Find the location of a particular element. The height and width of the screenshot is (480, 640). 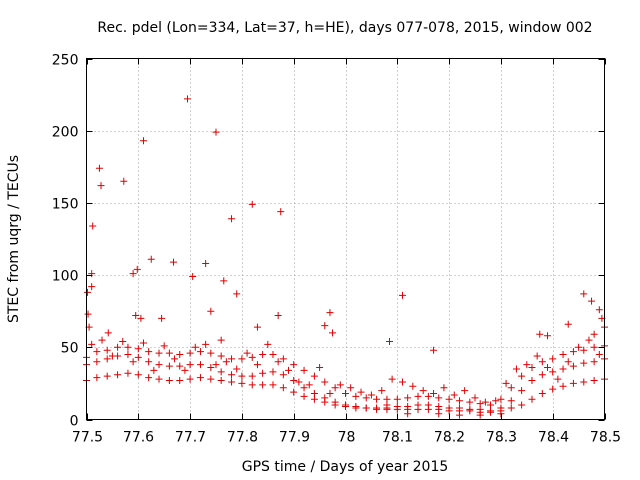

y-tick-label: 200 is located at coordinates (65, 133).